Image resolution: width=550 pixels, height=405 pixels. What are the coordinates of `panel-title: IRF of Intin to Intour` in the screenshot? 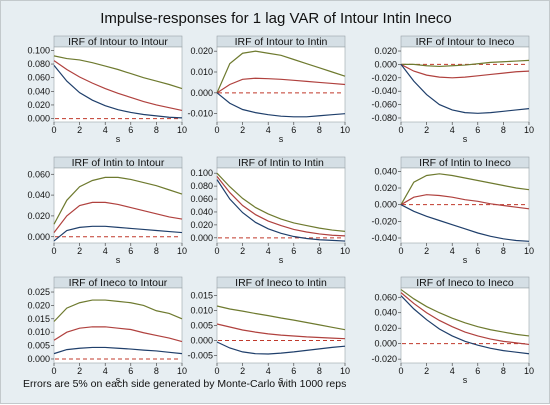 It's located at (118, 163).